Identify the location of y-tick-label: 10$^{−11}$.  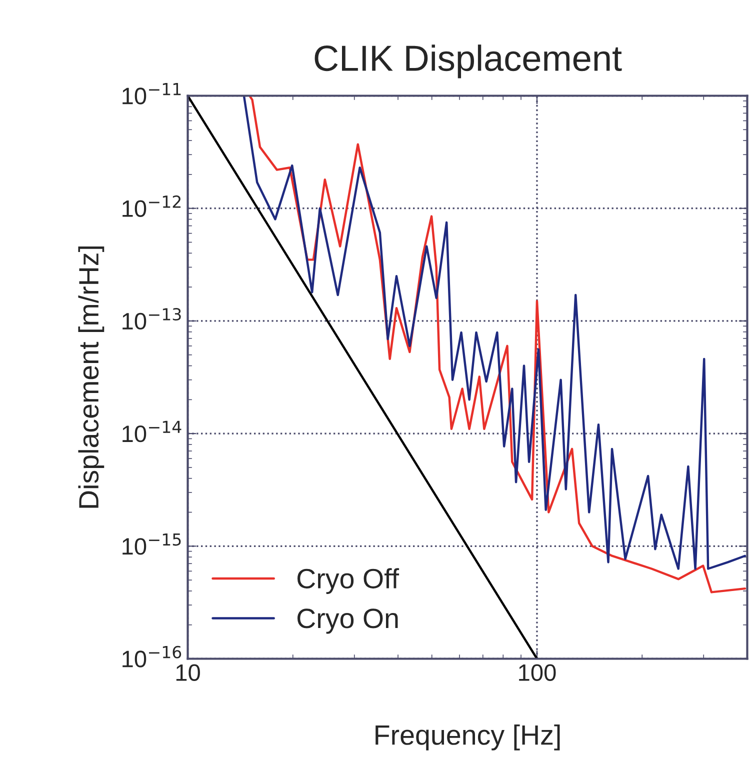
(151, 93).